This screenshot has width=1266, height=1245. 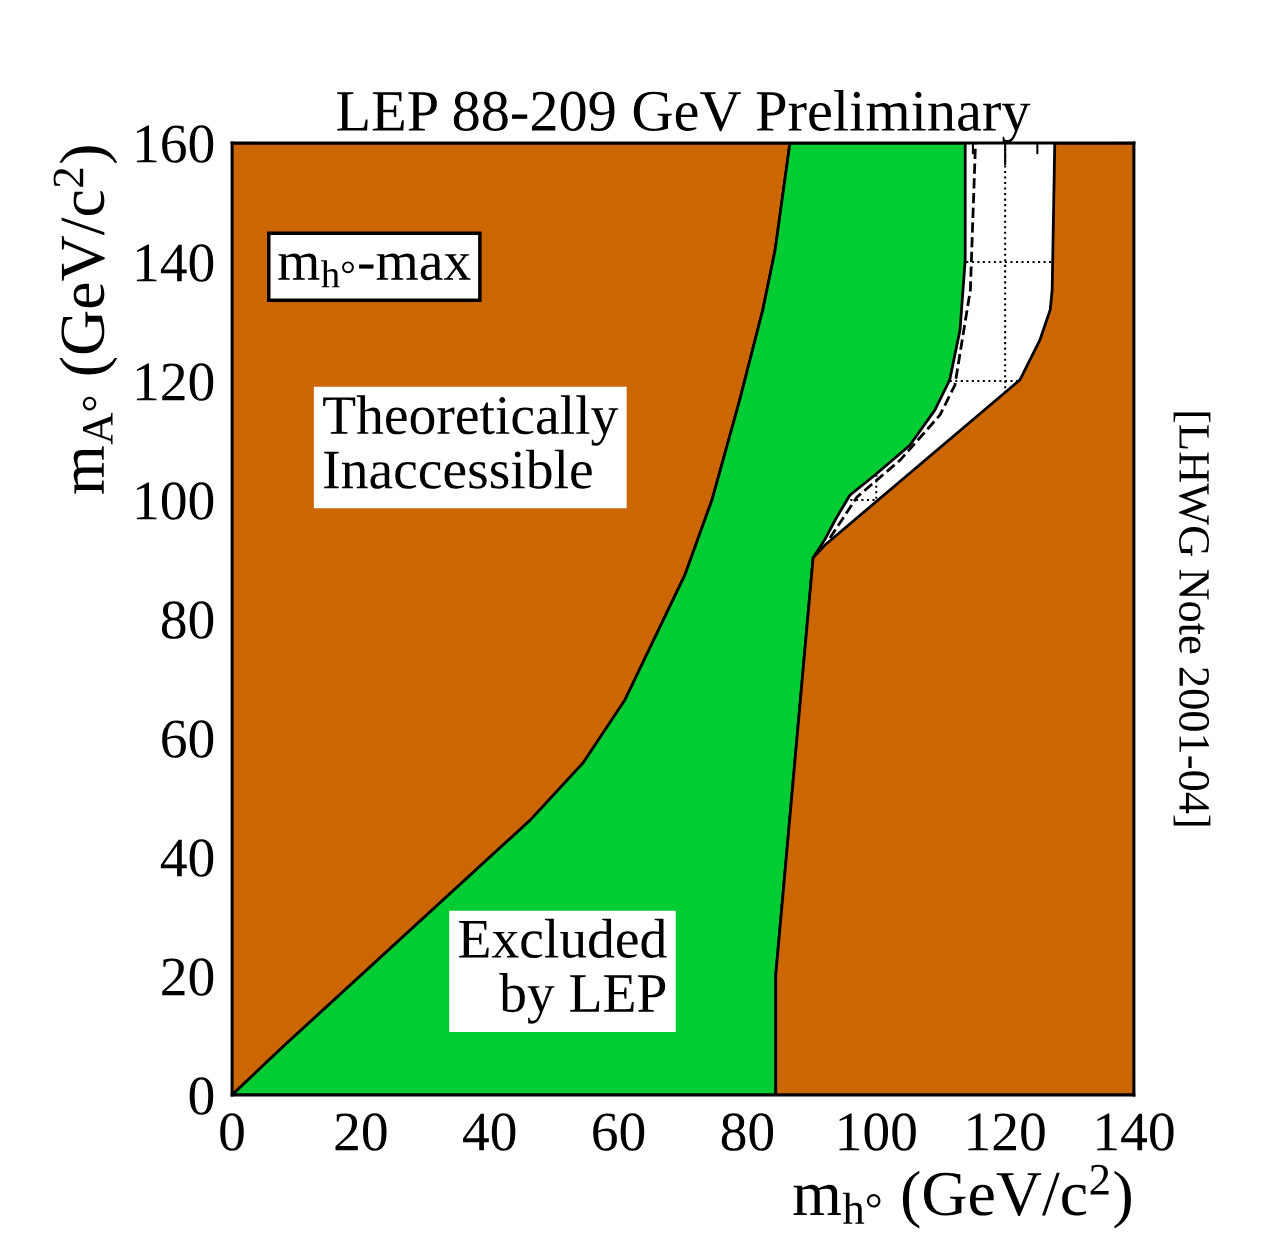 What do you see at coordinates (374, 270) in the screenshot?
I see `annotation: m$_{h°}$-max` at bounding box center [374, 270].